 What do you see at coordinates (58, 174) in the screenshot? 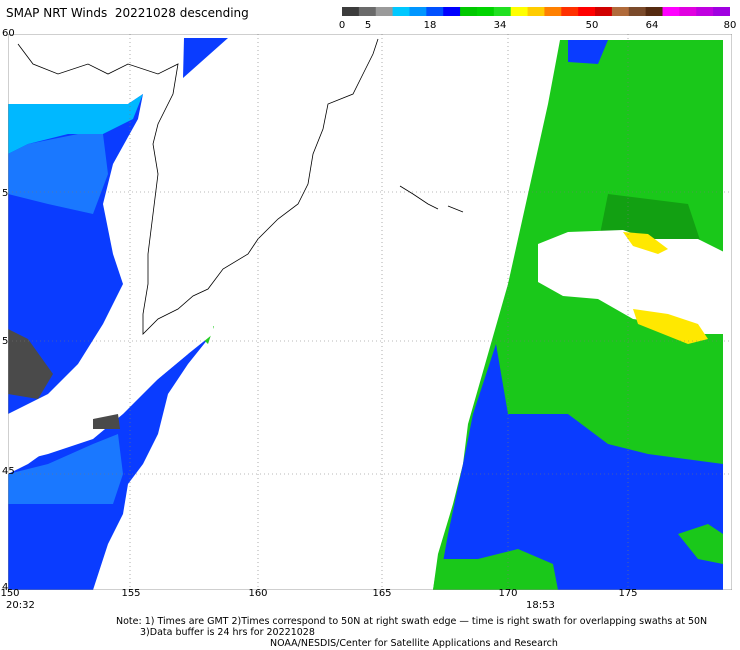
I see `left-swath-lightblue` at bounding box center [58, 174].